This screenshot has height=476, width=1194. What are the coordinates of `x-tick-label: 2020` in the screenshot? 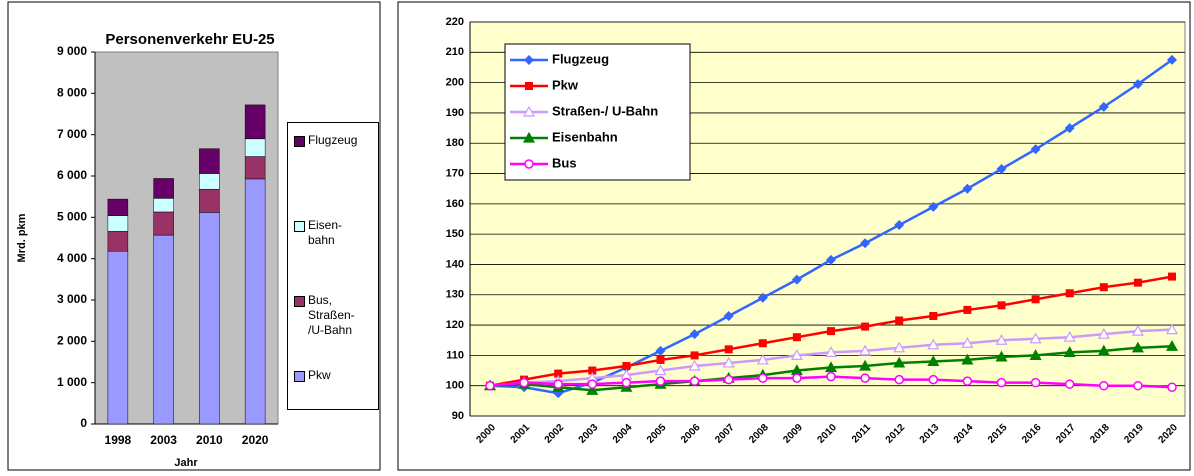 It's located at (255, 440).